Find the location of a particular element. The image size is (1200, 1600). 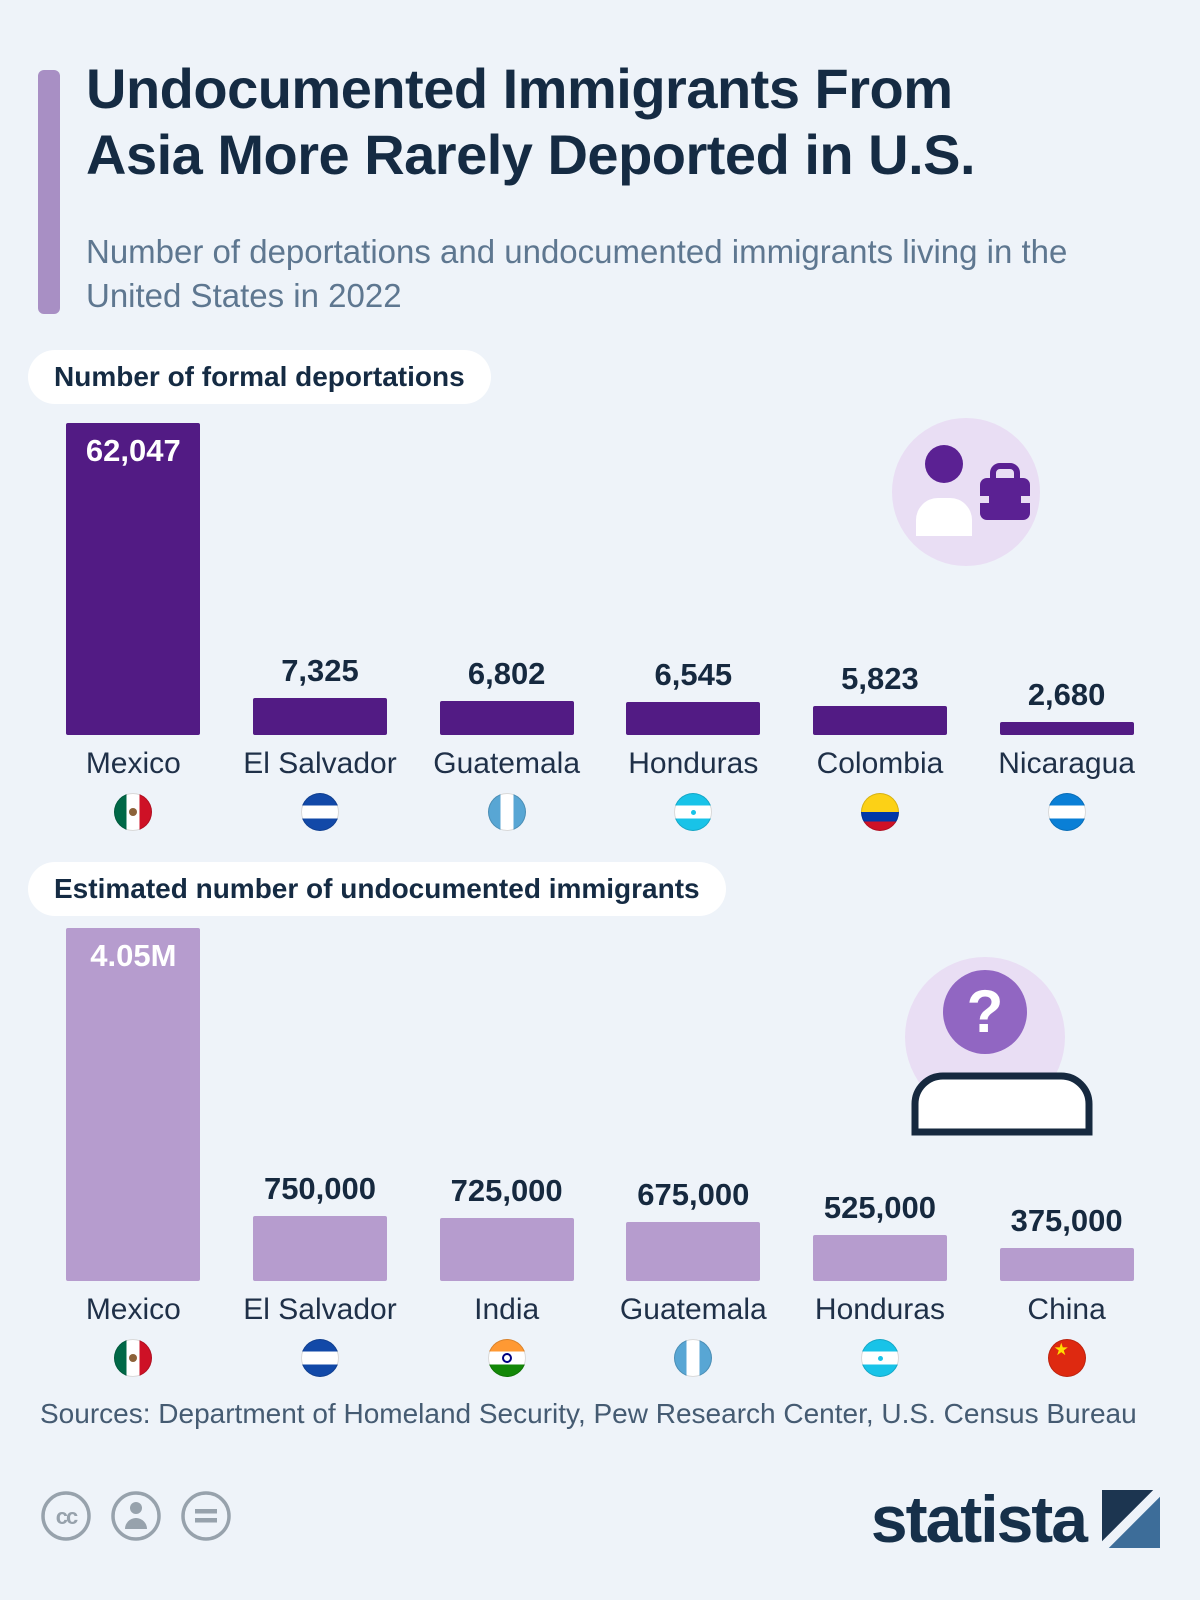

flag-icon-india is located at coordinates (506, 1358).